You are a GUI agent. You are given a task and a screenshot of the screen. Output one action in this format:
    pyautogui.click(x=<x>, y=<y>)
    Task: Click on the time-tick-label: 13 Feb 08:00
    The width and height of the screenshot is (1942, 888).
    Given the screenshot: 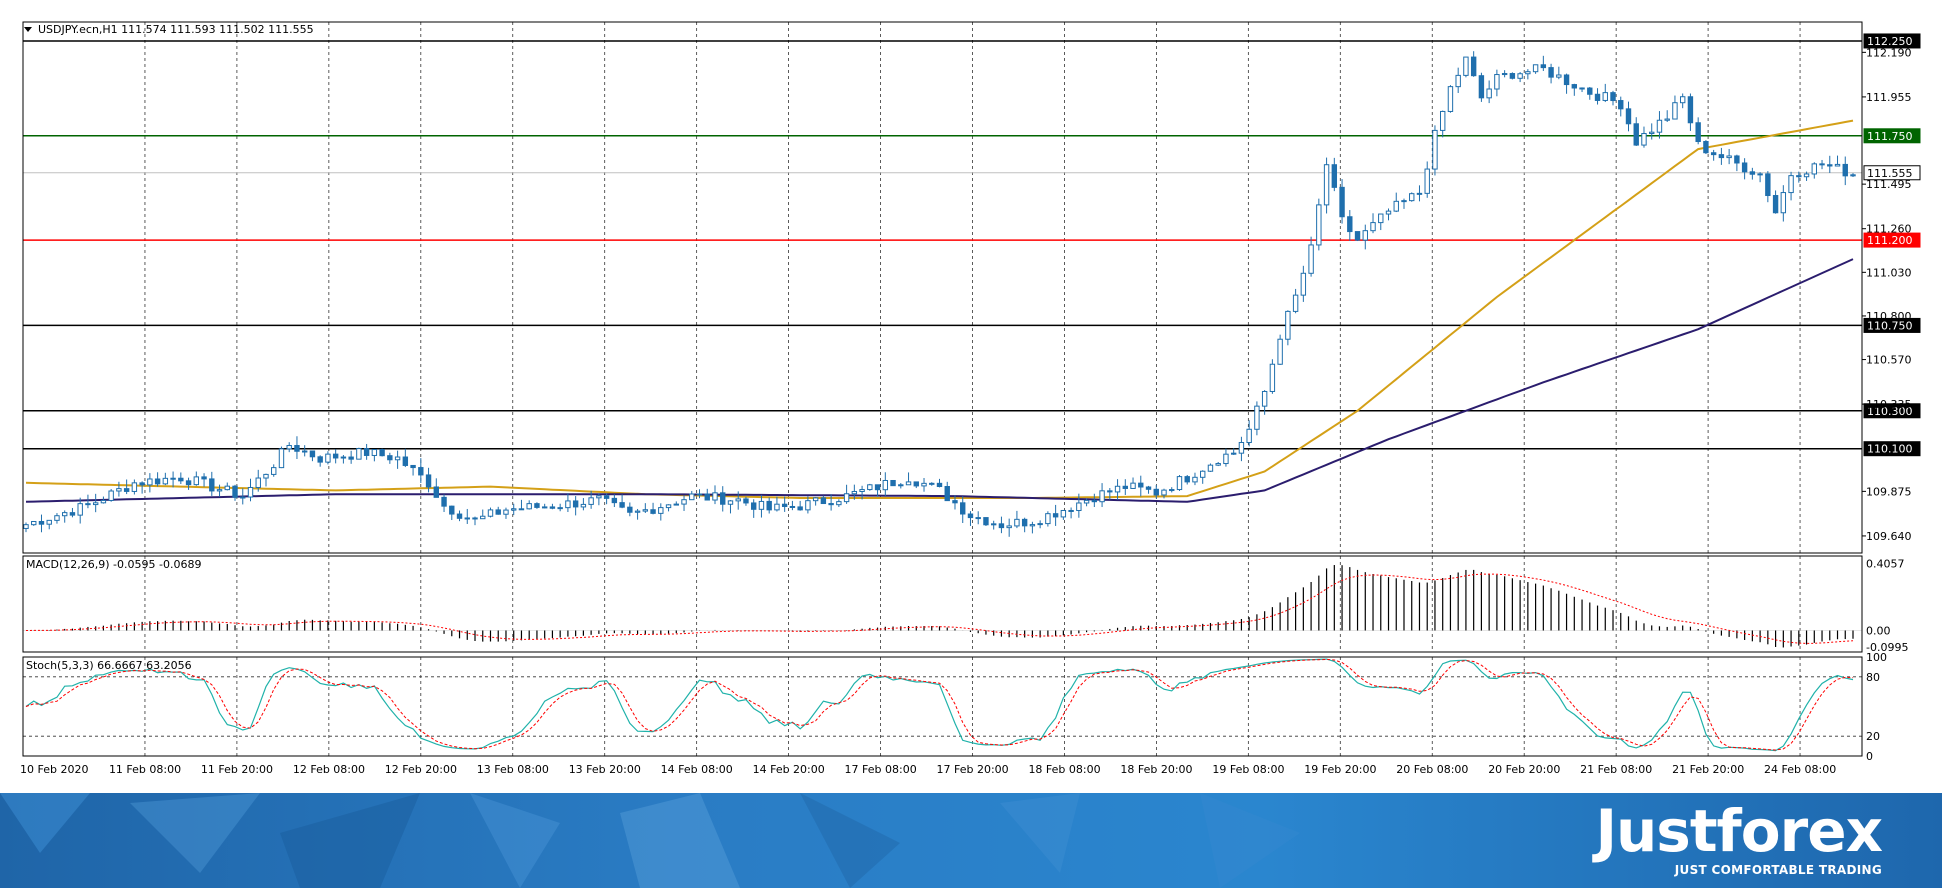 What is the action you would take?
    pyautogui.click(x=513, y=769)
    